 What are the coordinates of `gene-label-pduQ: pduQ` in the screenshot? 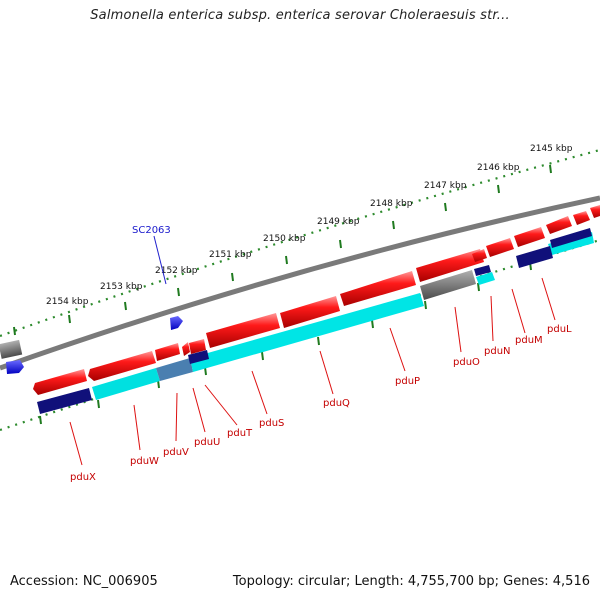 It's located at (336, 403).